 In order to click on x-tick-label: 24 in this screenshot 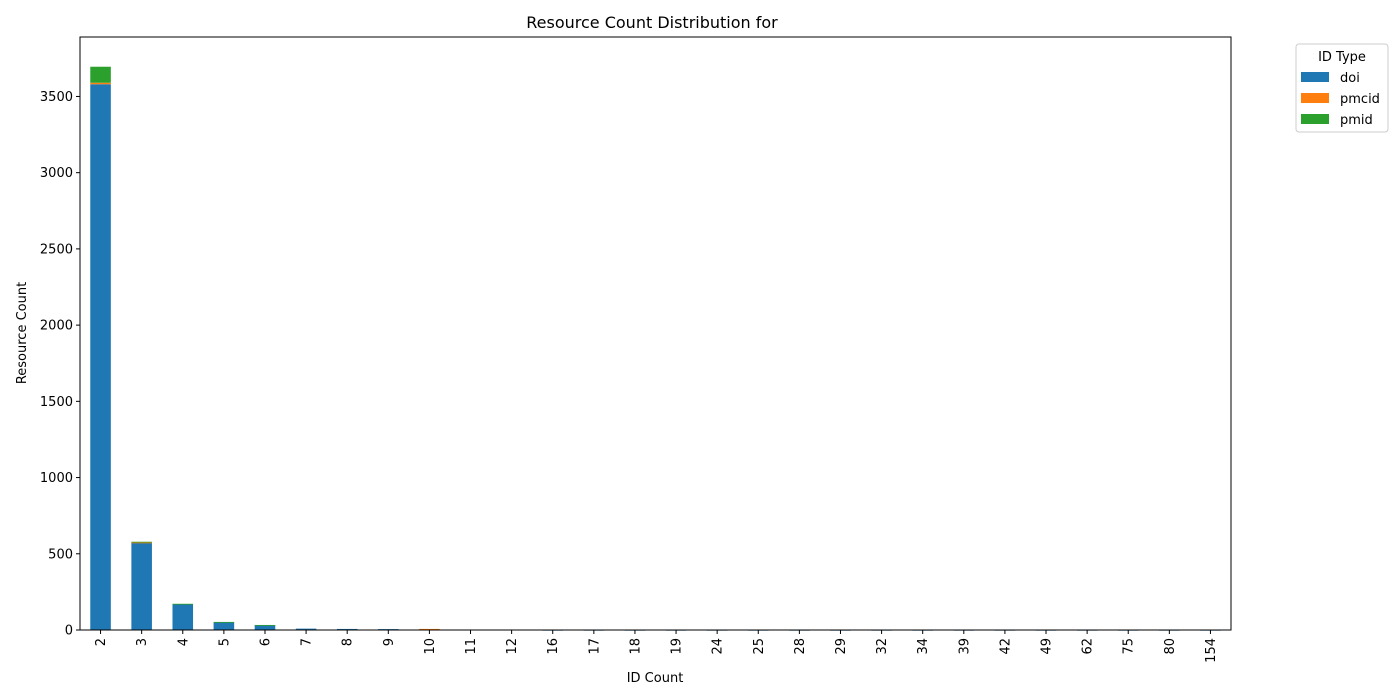, I will do `click(718, 646)`.